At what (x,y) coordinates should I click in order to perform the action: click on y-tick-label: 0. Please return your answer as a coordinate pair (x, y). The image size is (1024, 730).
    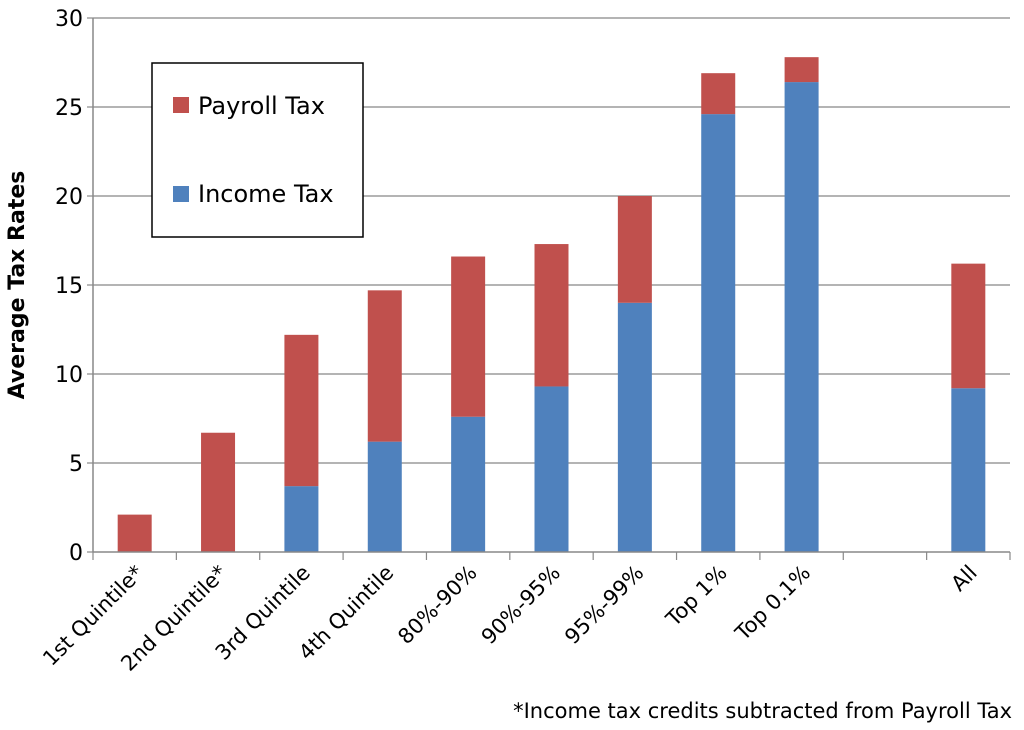
    Looking at the image, I should click on (76, 553).